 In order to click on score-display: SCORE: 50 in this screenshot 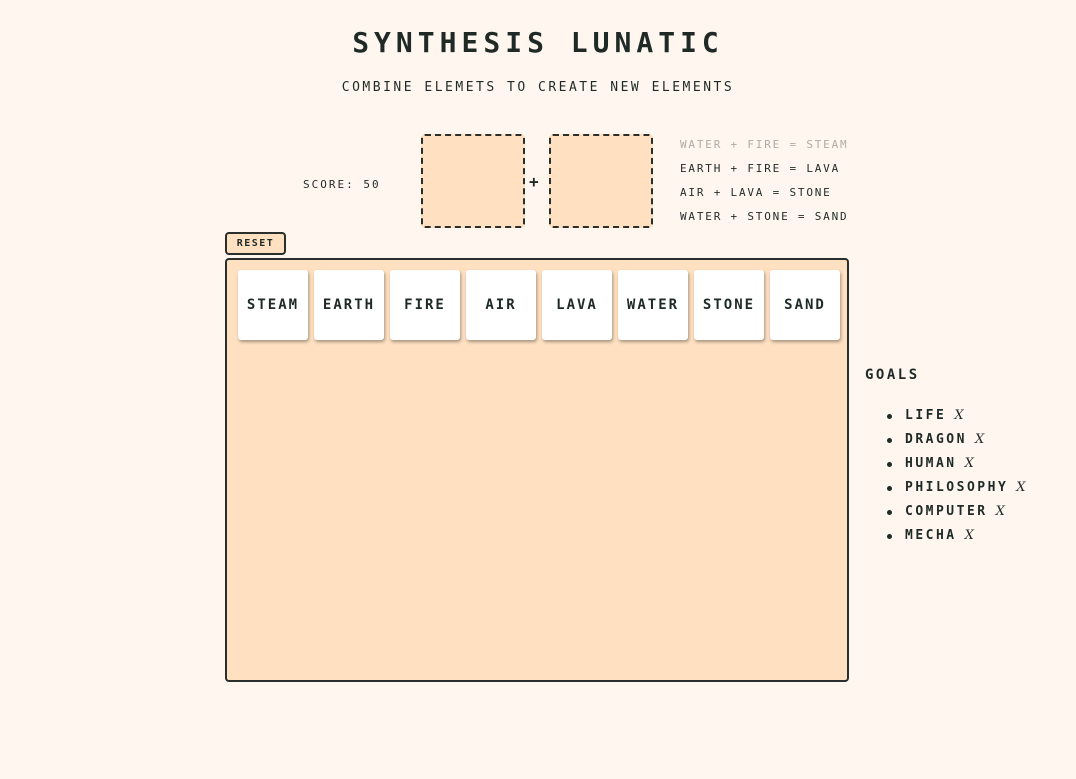, I will do `click(342, 184)`.